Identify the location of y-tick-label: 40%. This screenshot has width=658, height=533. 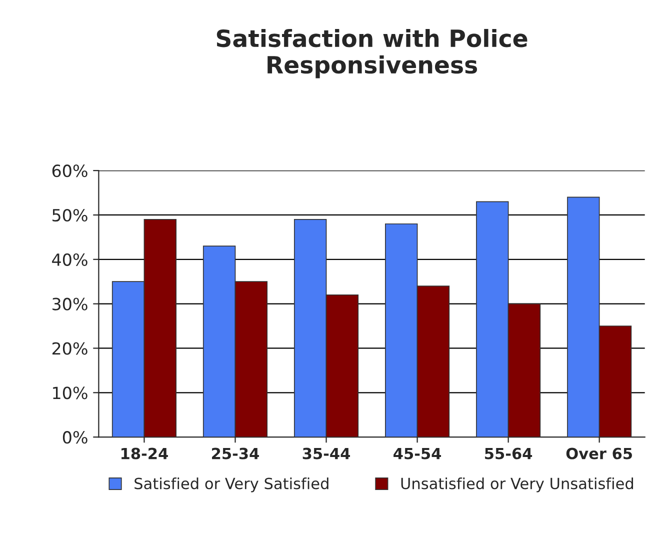
(70, 259).